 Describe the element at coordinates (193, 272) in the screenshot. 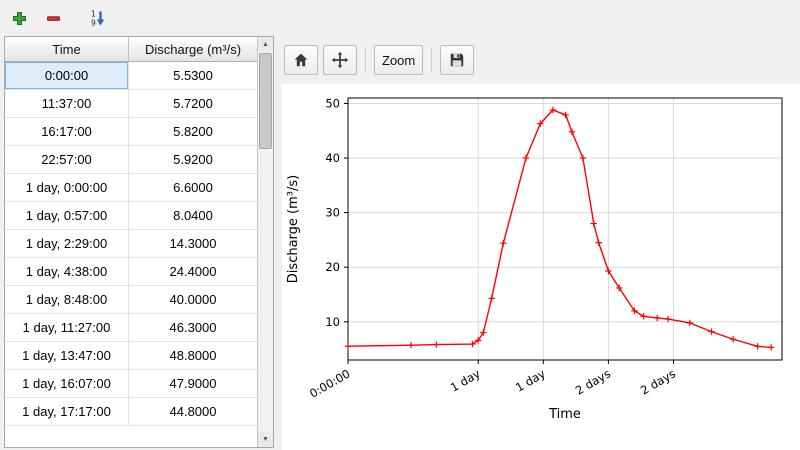

I see `discharge-cell: 24.4000` at that location.